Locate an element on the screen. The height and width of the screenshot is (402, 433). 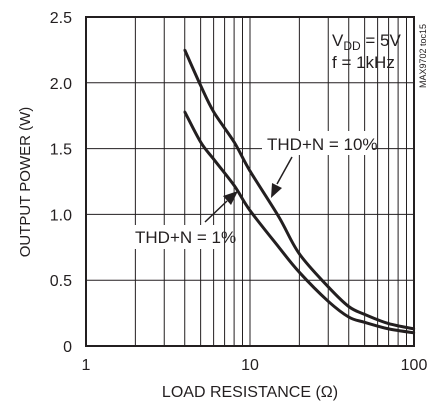
x-tick-labels: 1 10 100 is located at coordinates (255, 365).